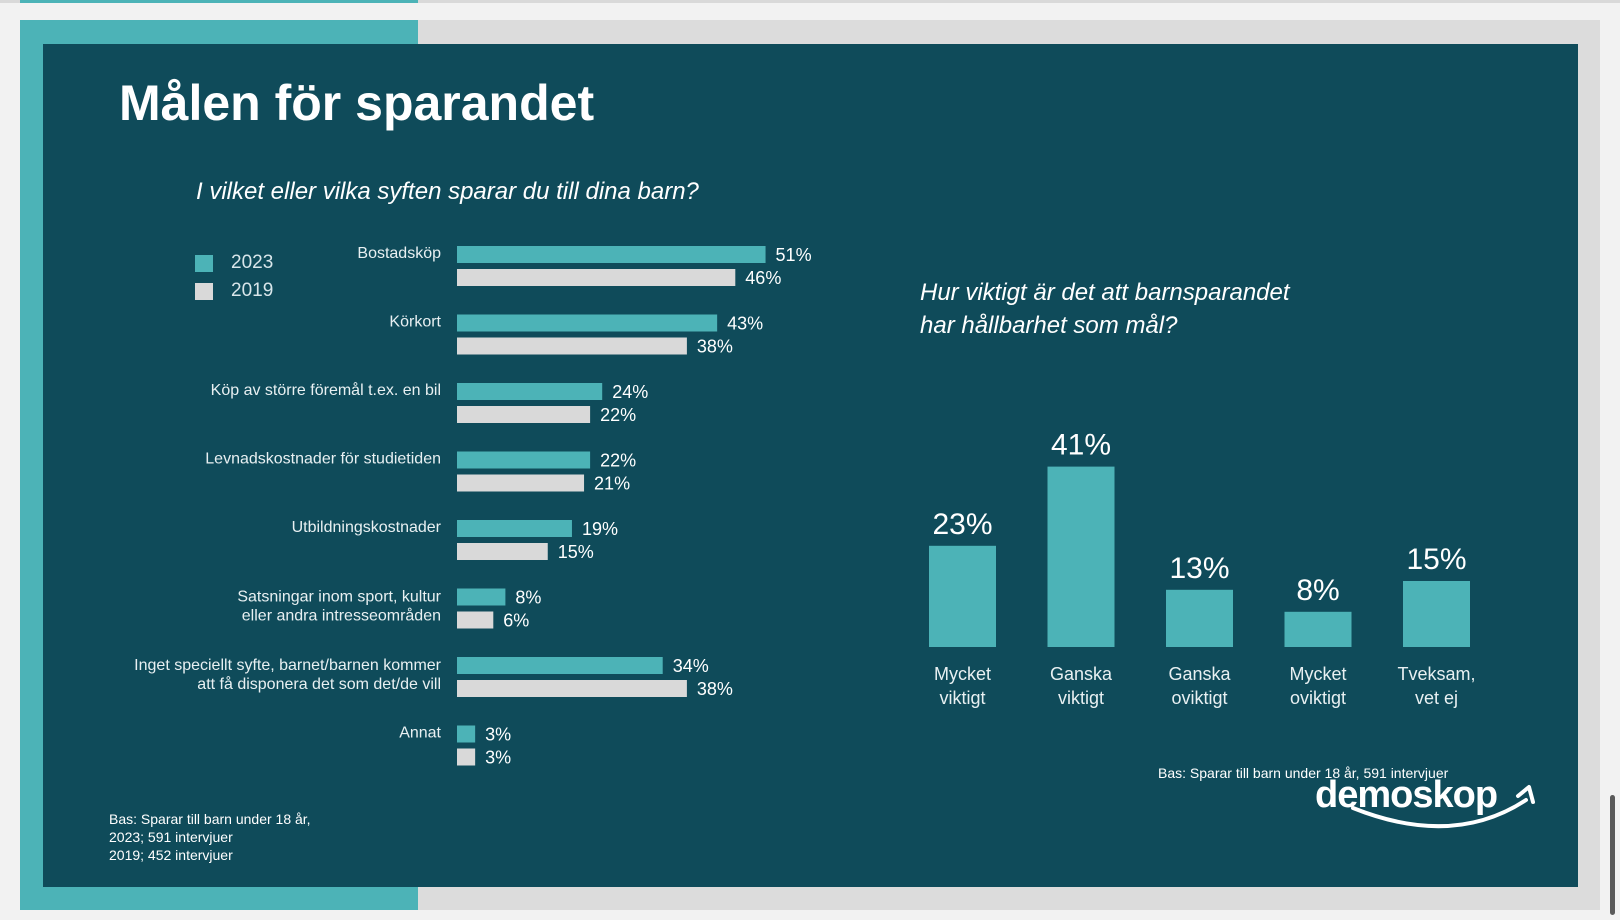 The height and width of the screenshot is (920, 1620). I want to click on category-label-line: Levnadskostnader för studietiden, so click(323, 459).